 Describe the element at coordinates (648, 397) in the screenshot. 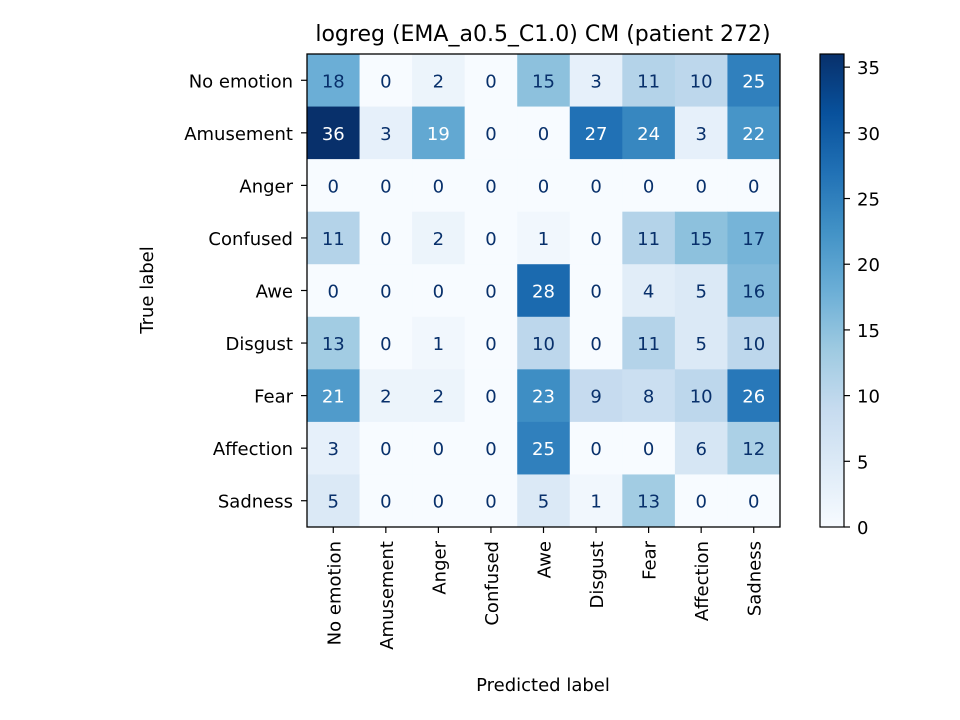

I see `cell-value-label: 8` at that location.